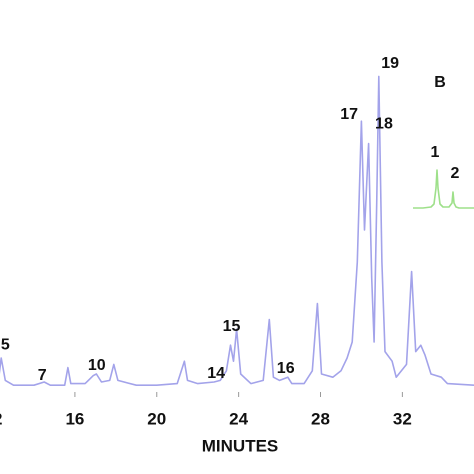 The height and width of the screenshot is (474, 474). Describe the element at coordinates (232, 326) in the screenshot. I see `peak-label: 15` at that location.